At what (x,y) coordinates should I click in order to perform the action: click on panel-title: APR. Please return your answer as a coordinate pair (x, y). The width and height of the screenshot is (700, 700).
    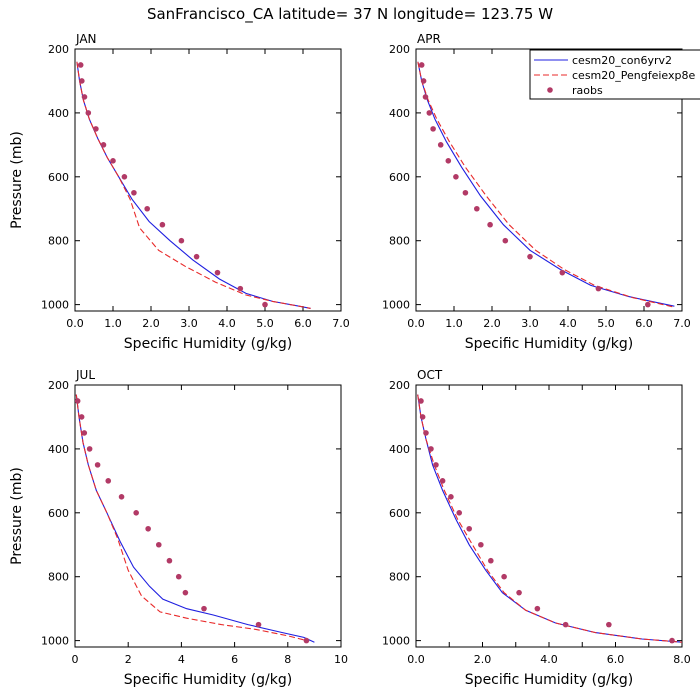
    Looking at the image, I should click on (429, 39).